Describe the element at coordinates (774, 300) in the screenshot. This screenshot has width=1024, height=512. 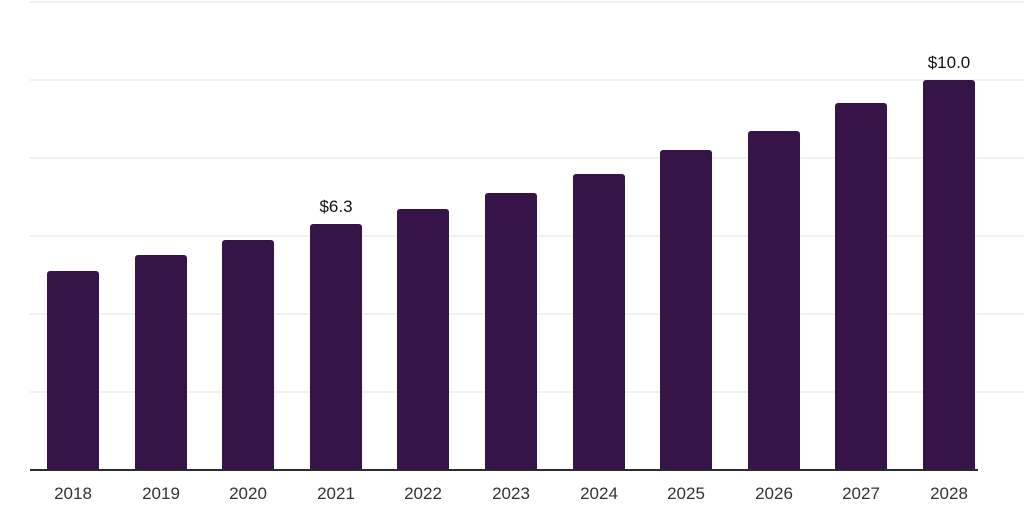
I see `bar-2026` at that location.